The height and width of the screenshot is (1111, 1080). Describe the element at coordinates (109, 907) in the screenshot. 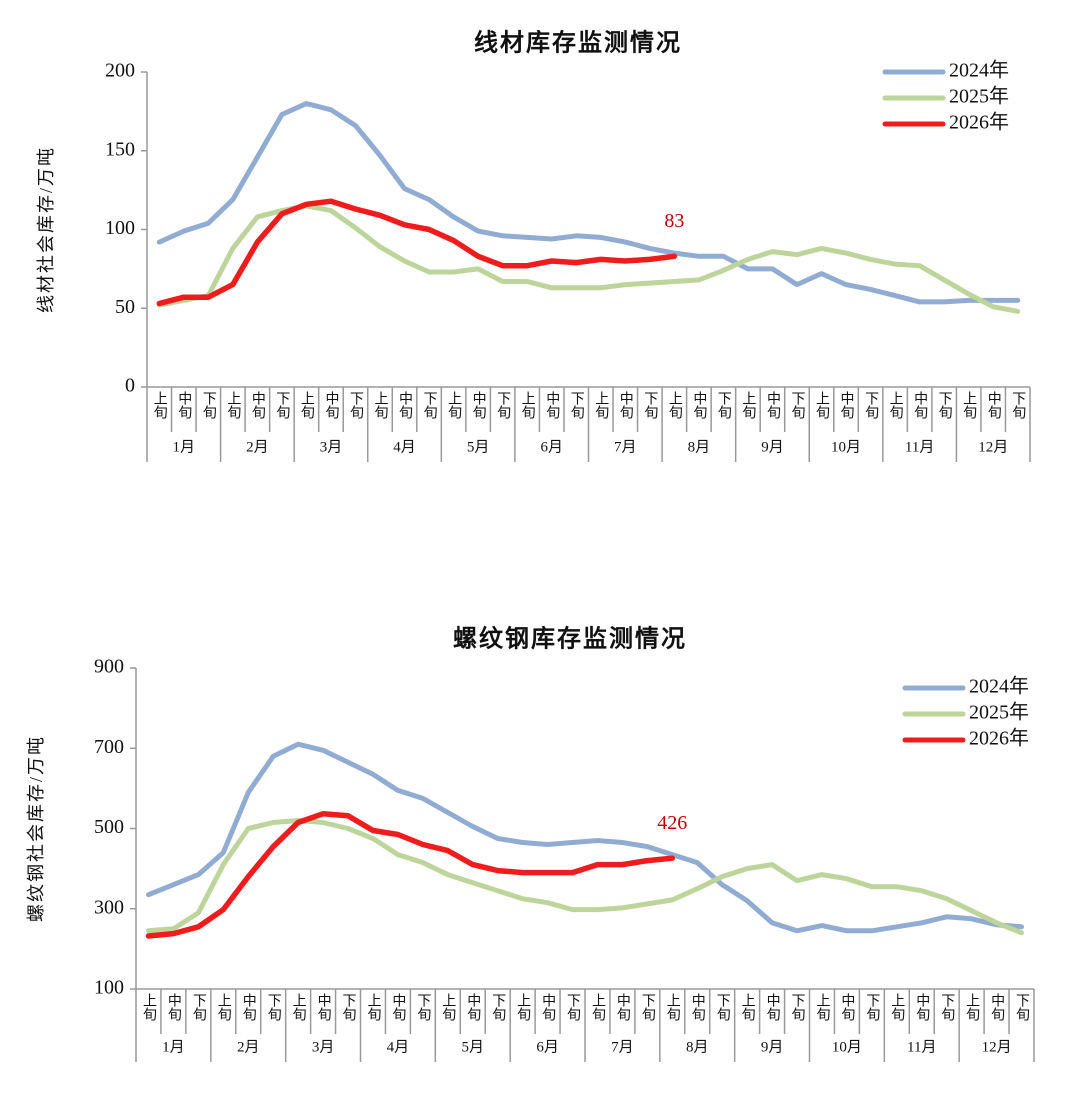

I see `y-tick-label: 300` at that location.